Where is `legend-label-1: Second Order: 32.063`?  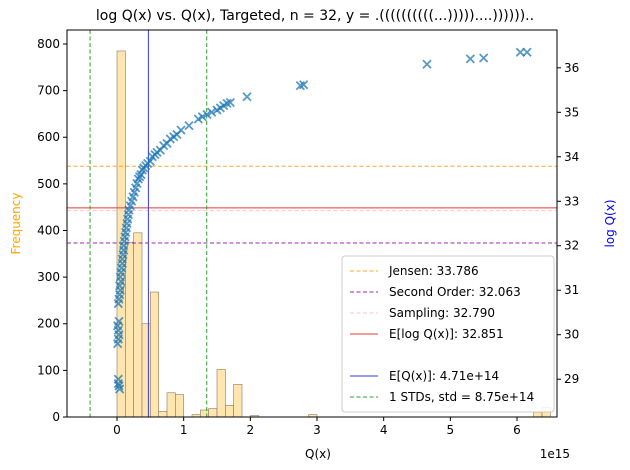 legend-label-1: Second Order: 32.063 is located at coordinates (455, 292).